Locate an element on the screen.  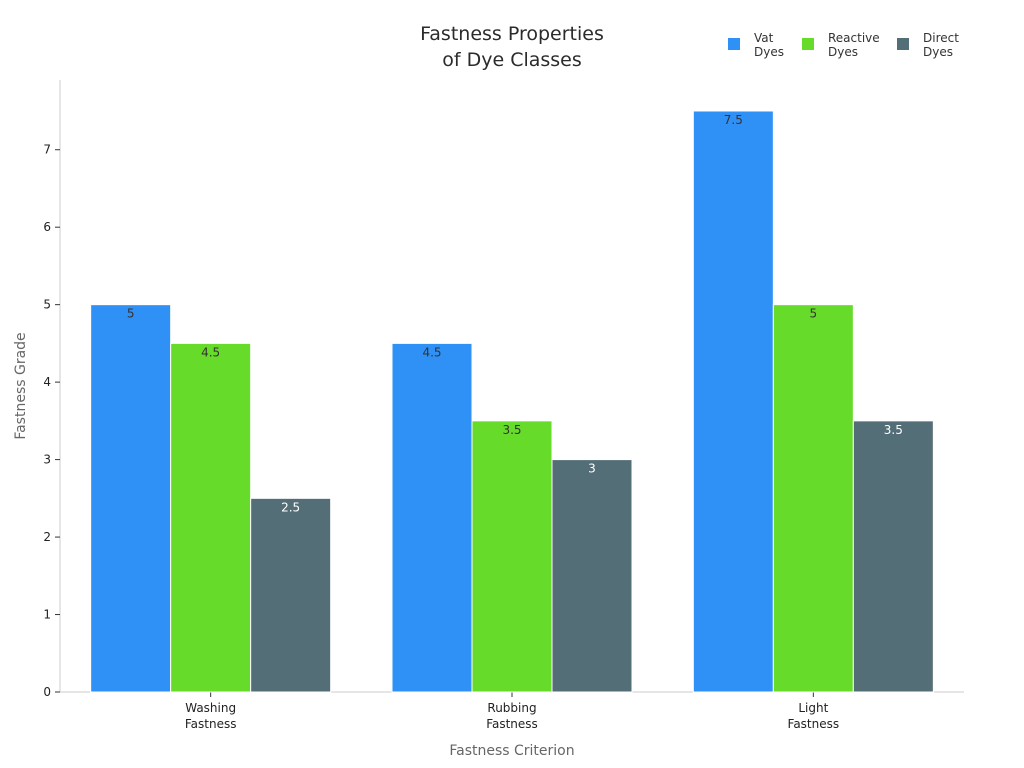
legend-label: Reactive is located at coordinates (854, 38).